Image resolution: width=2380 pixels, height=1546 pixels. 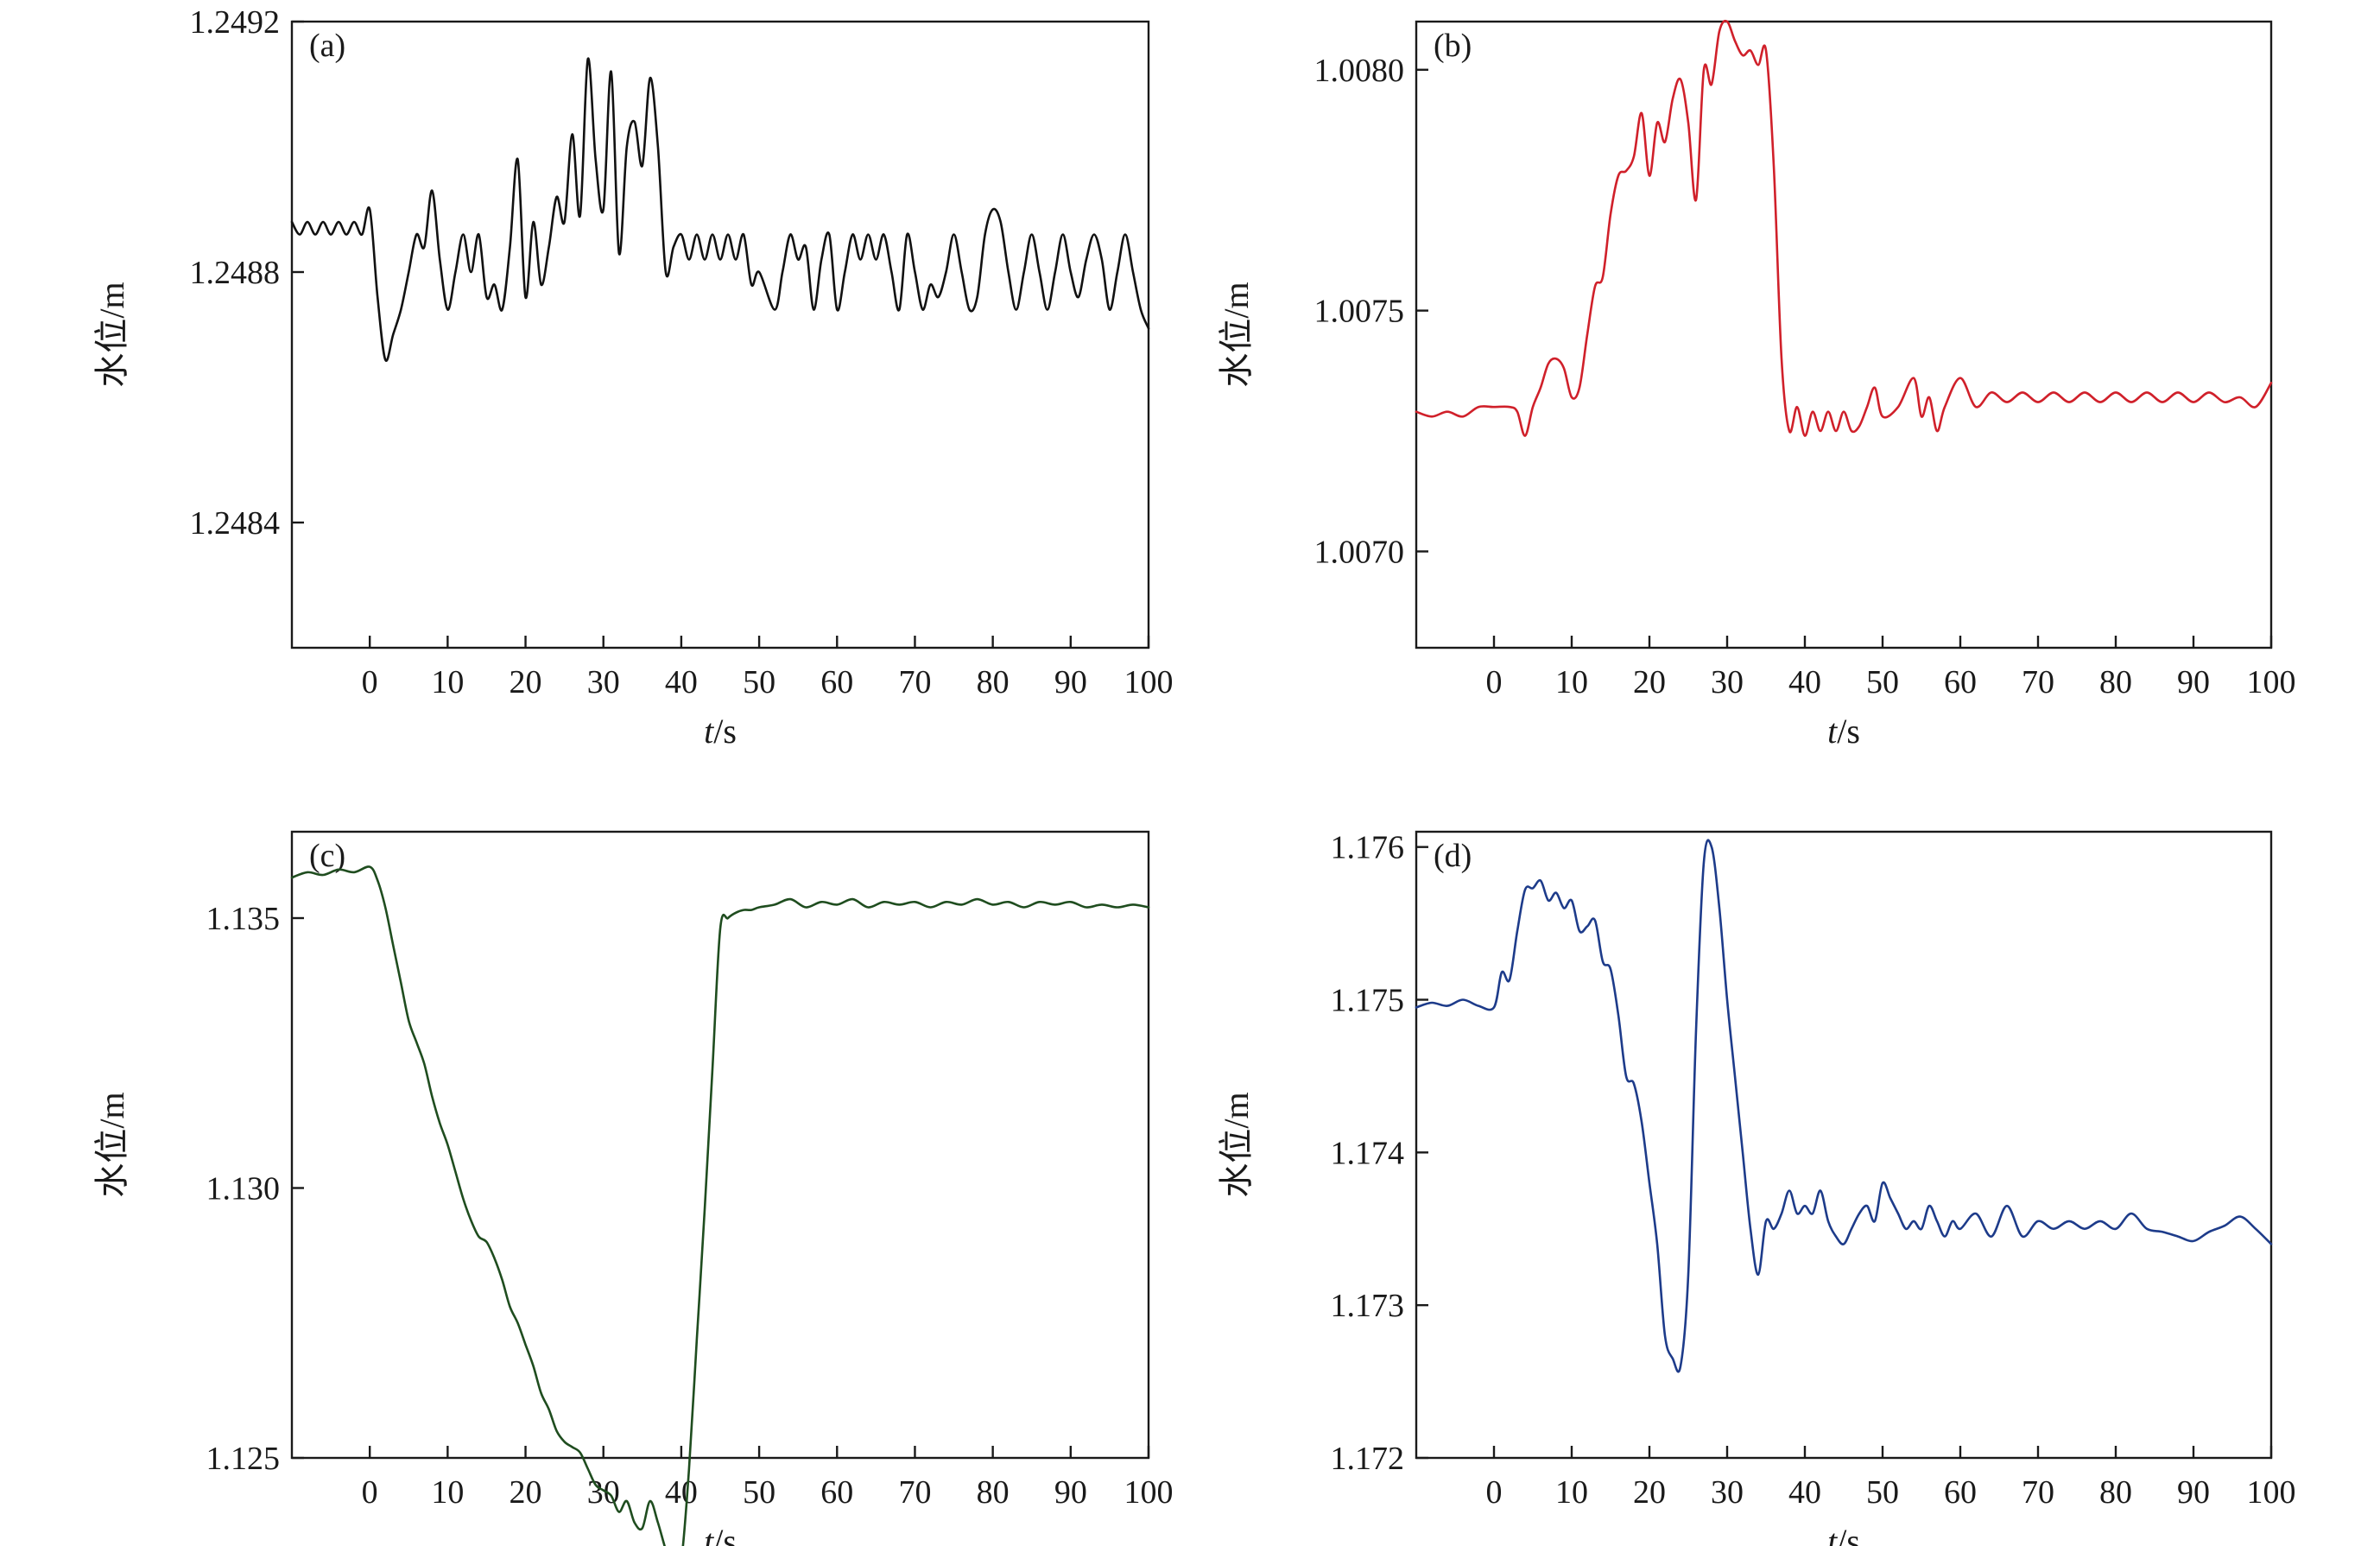 What do you see at coordinates (236, 273) in the screenshot?
I see `y-tick-label: 1.2488` at bounding box center [236, 273].